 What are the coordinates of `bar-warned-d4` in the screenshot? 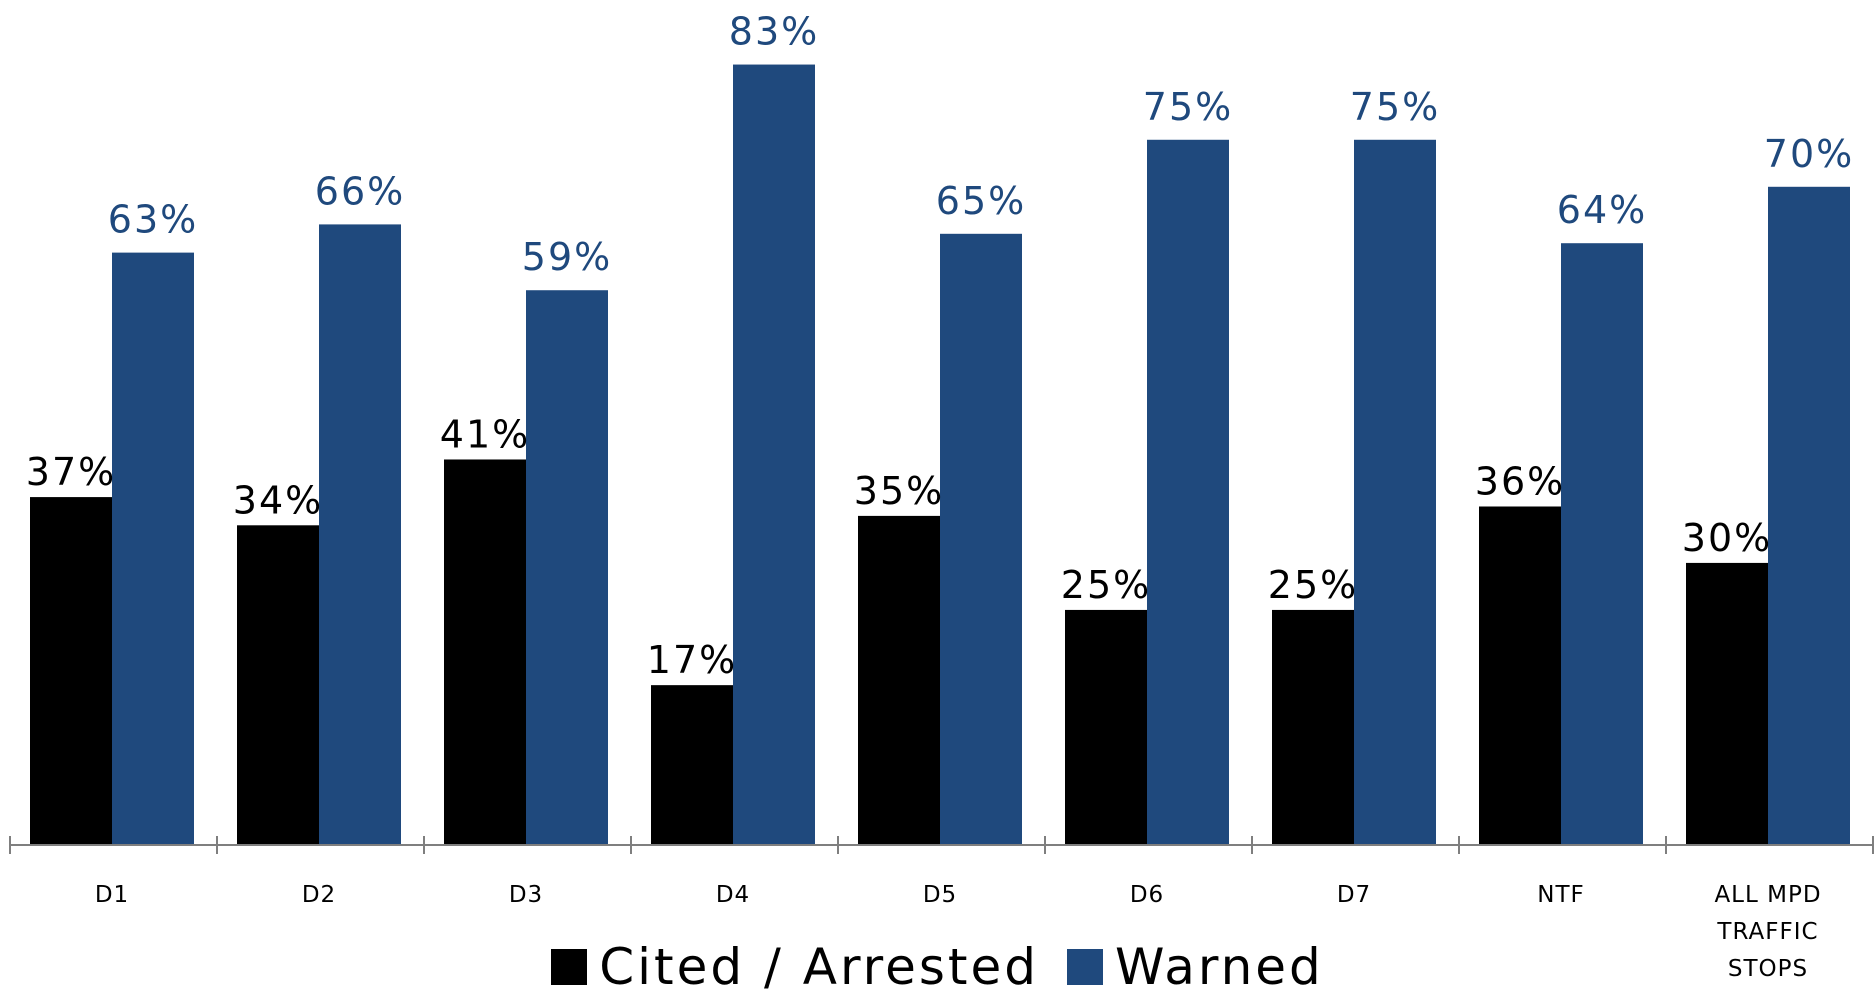 It's located at (774, 454).